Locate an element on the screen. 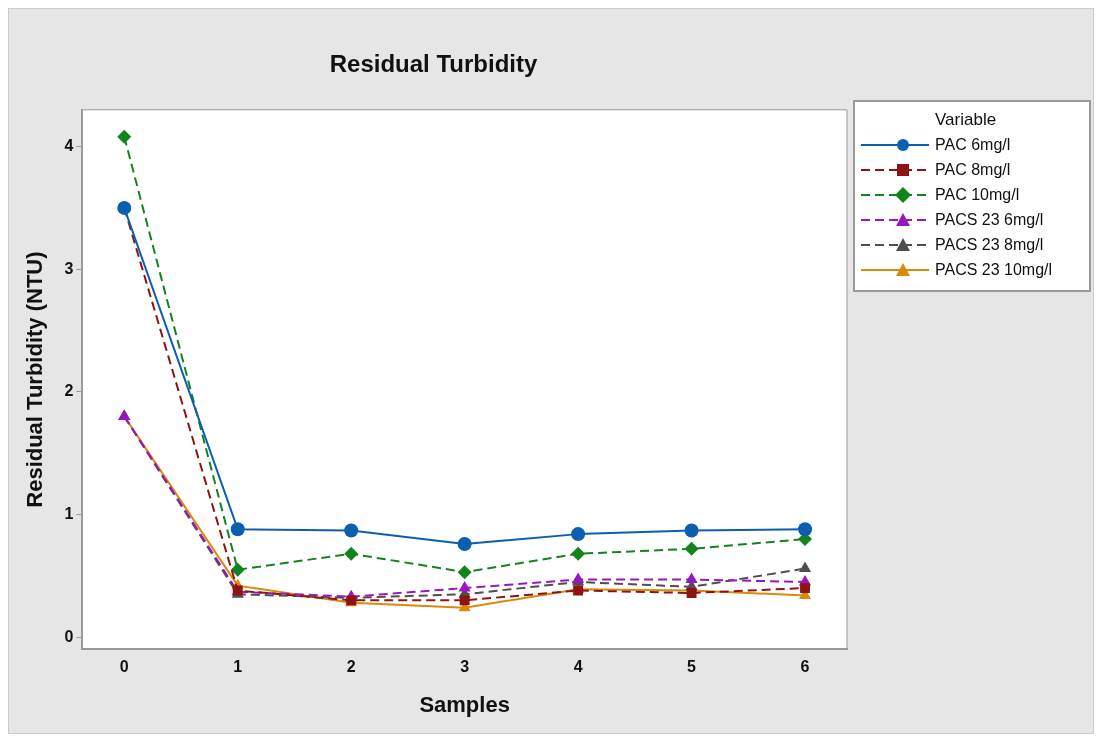 The image size is (1102, 742). legend-label: PACS 23 10mg/l is located at coordinates (994, 269).